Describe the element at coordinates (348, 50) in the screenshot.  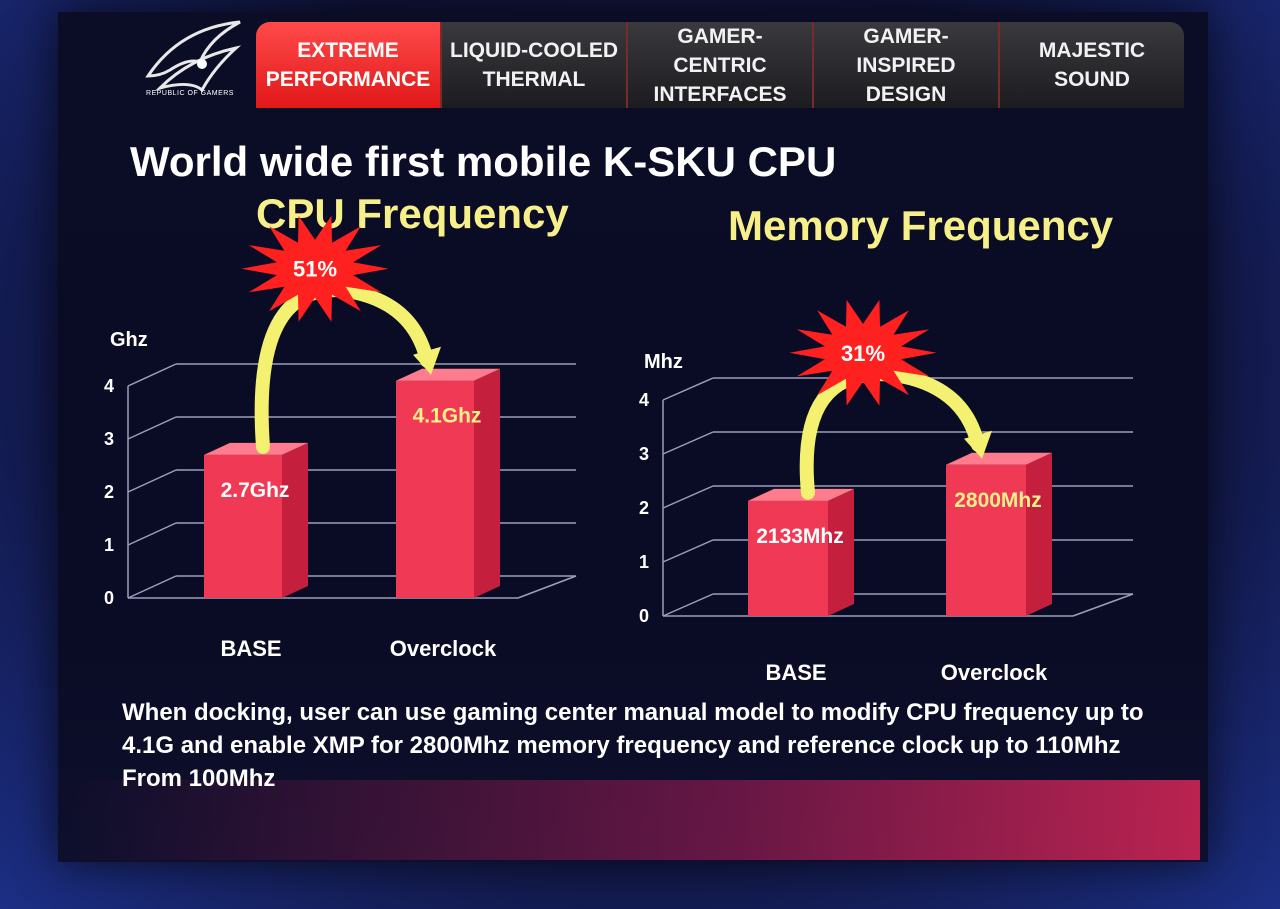
I see `tab-label-line1: EXTREME` at that location.